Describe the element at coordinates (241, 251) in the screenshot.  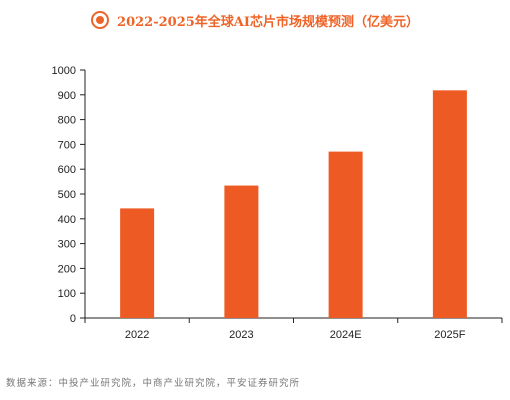
I see `bar-2023` at that location.